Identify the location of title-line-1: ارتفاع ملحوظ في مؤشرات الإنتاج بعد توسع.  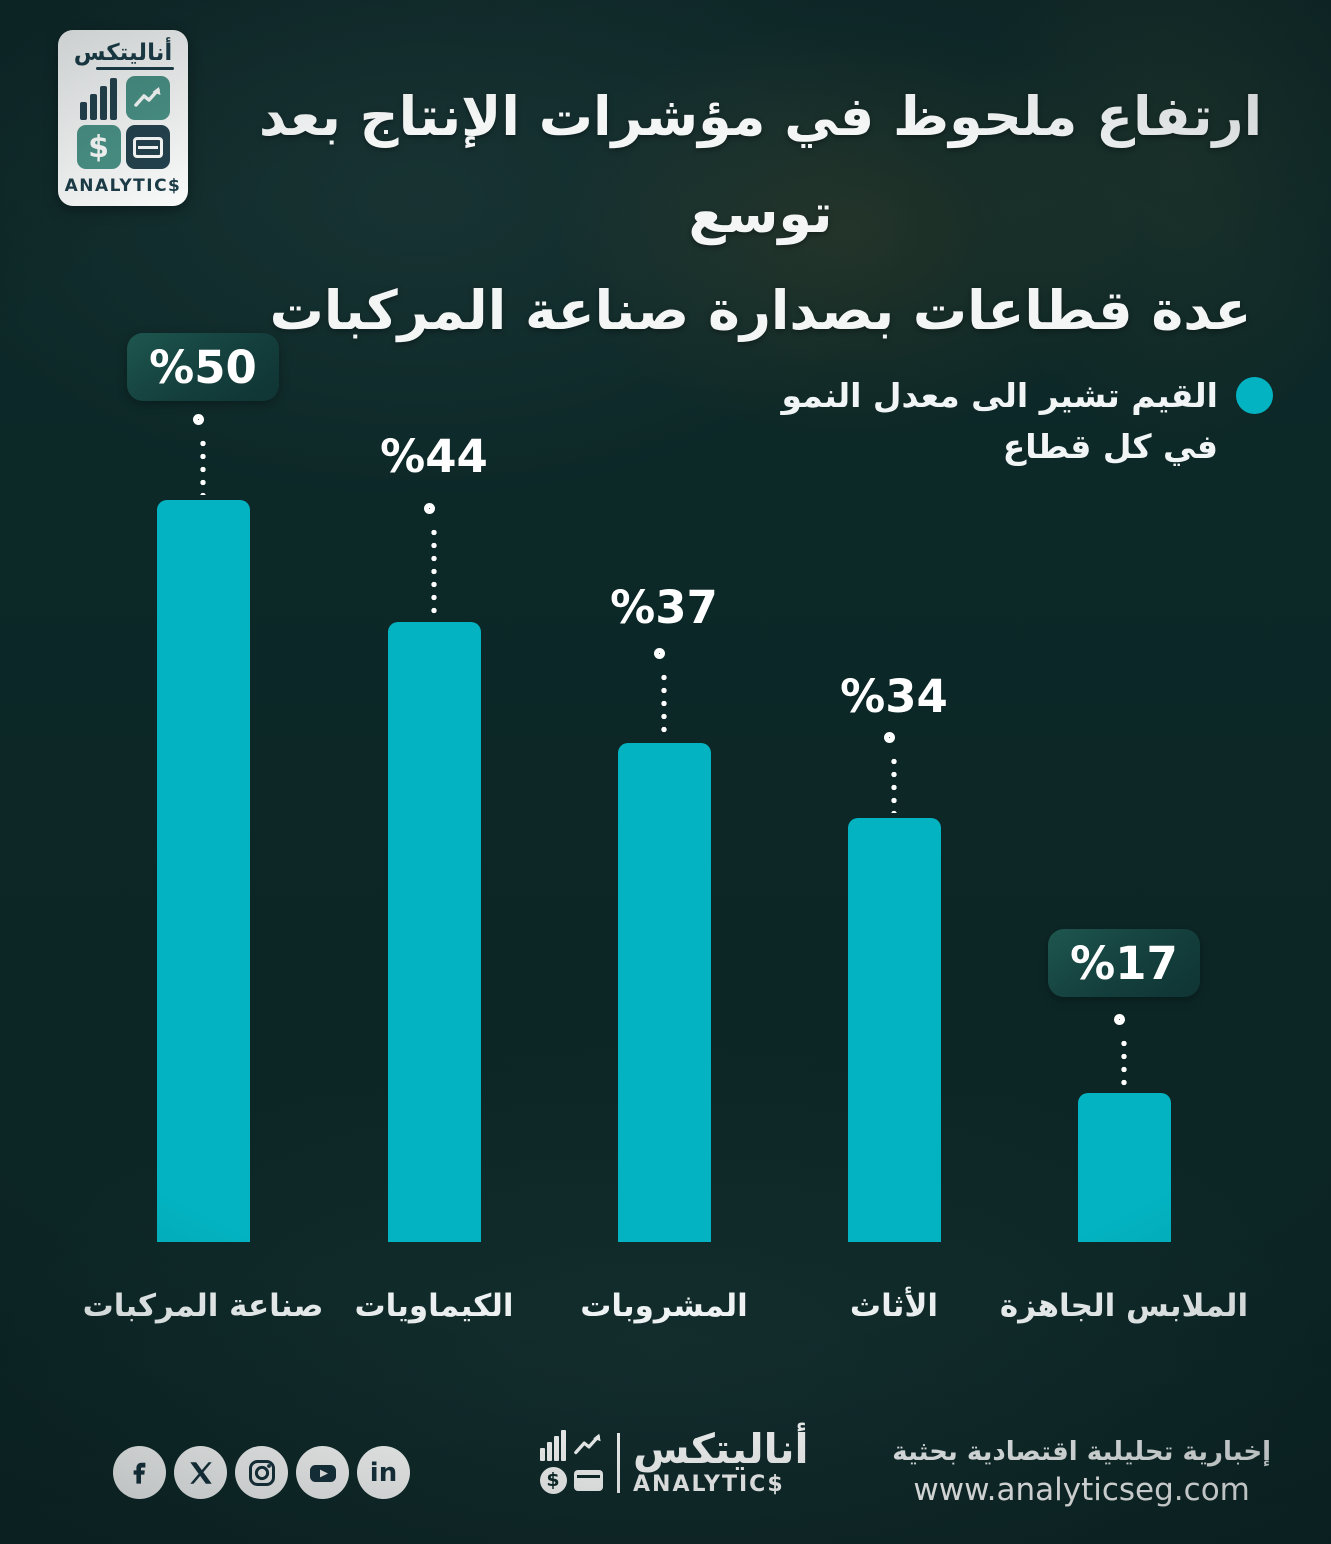
(760, 165).